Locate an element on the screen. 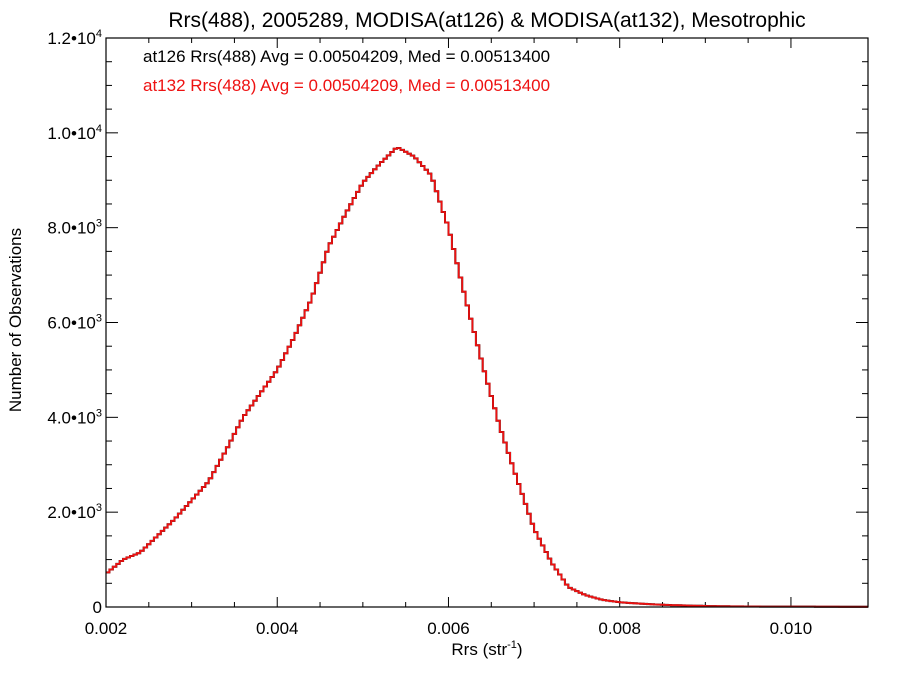  y-tick-label: 1.0•104 is located at coordinates (74, 133).